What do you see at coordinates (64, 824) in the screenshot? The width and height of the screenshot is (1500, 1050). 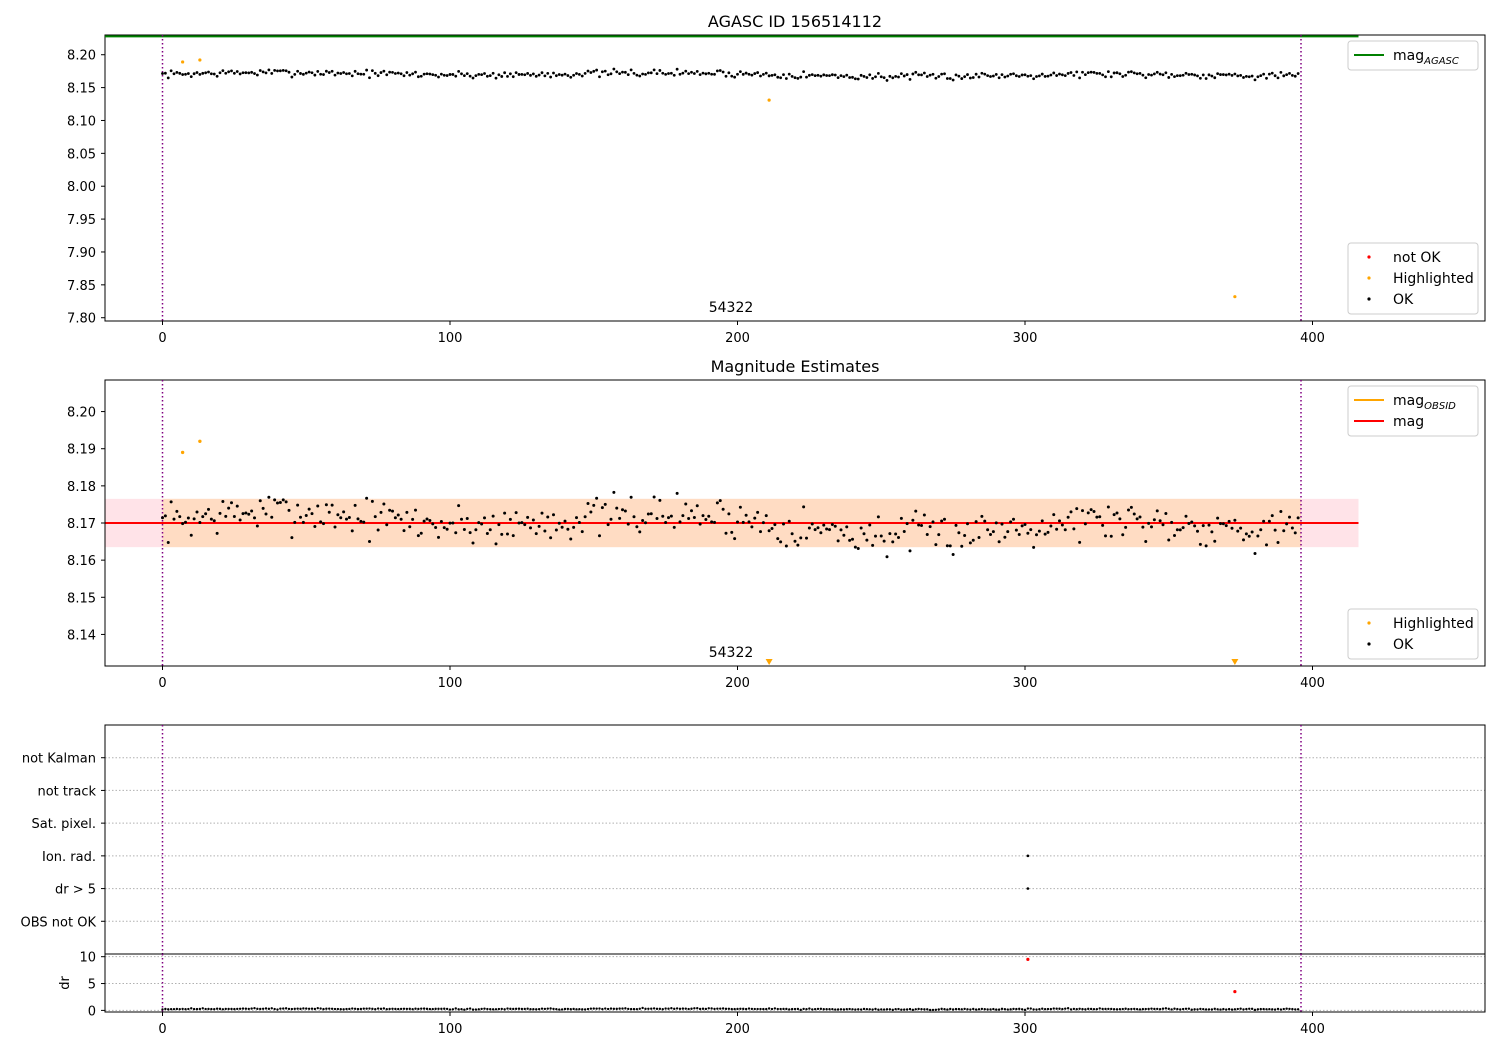 I see `flag-category-label: Sat. pixel.` at bounding box center [64, 824].